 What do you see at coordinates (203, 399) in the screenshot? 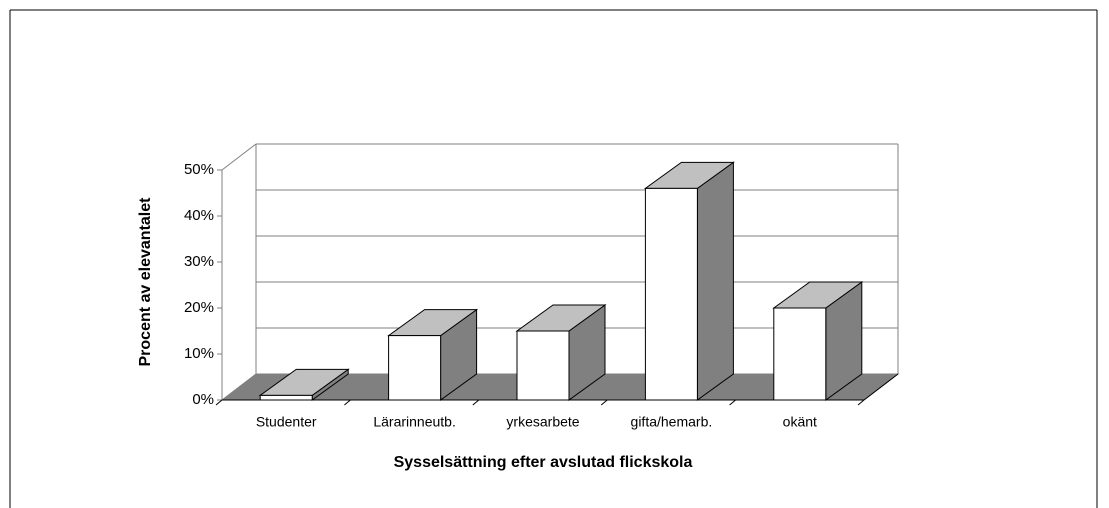
I see `y-tick-label: 0%` at bounding box center [203, 399].